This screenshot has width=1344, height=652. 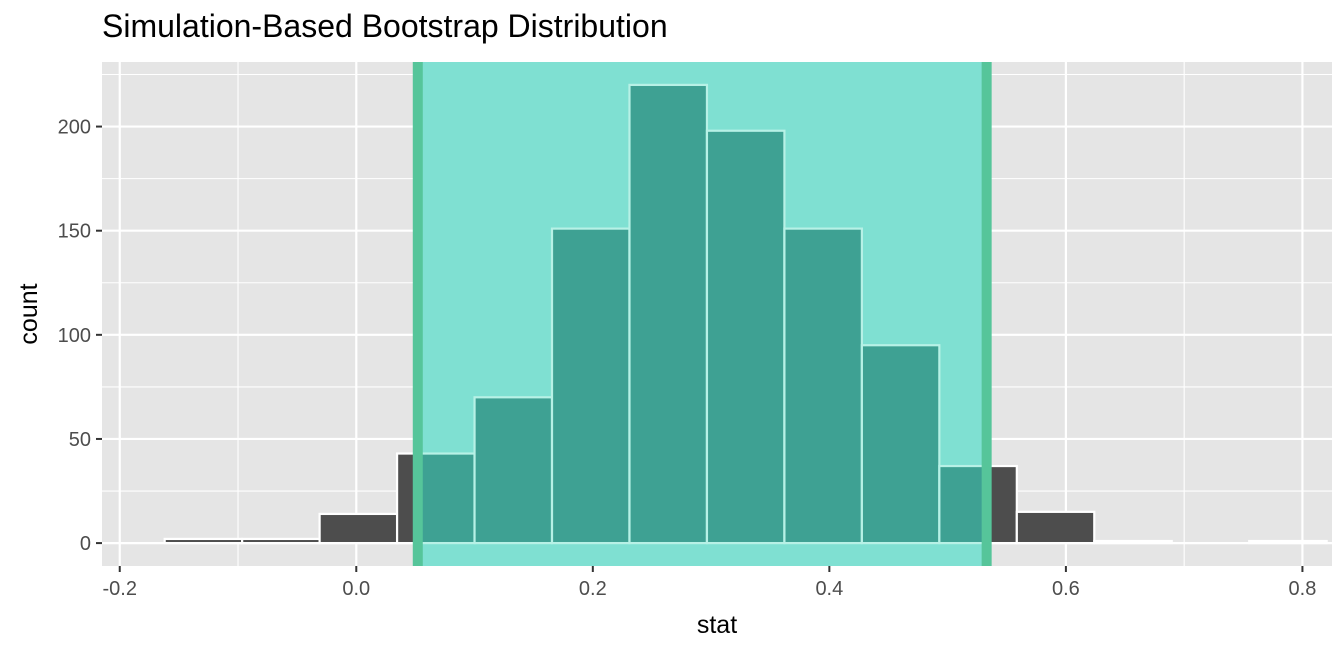 What do you see at coordinates (1066, 589) in the screenshot?
I see `x-tick-label: 0.6` at bounding box center [1066, 589].